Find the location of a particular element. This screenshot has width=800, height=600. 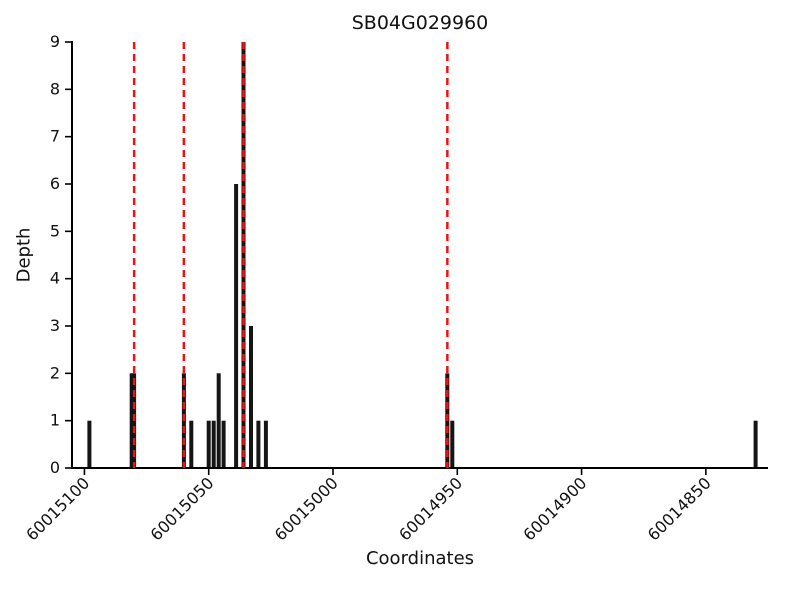

x-axis-label: Coordinates is located at coordinates (420, 558).